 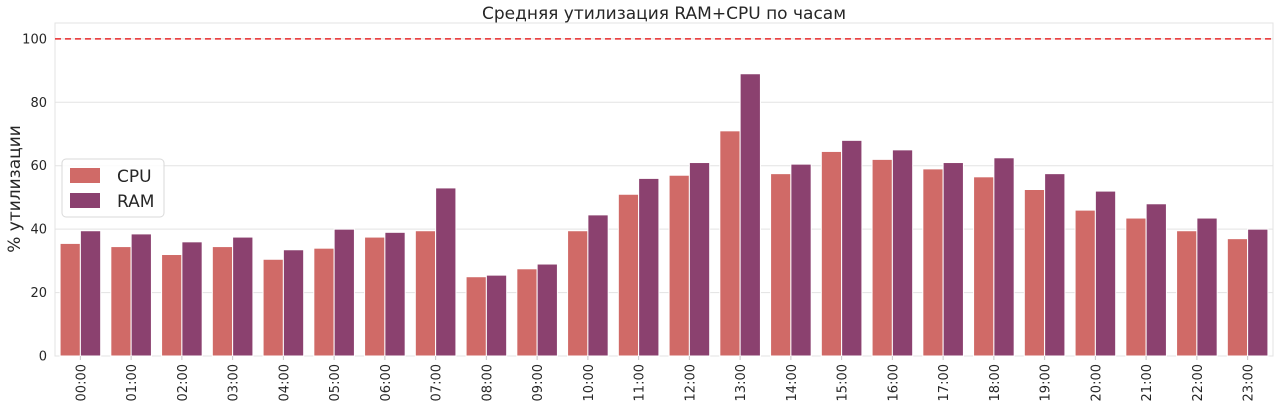 What do you see at coordinates (135, 202) in the screenshot?
I see `legend-label-ram: RAM` at bounding box center [135, 202].